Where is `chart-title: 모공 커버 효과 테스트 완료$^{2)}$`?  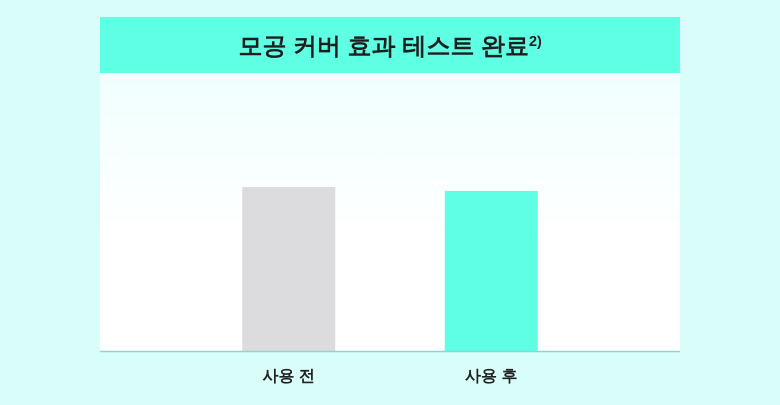
chart-title: 모공 커버 효과 테스트 완료$^{2)}$ is located at coordinates (390, 46).